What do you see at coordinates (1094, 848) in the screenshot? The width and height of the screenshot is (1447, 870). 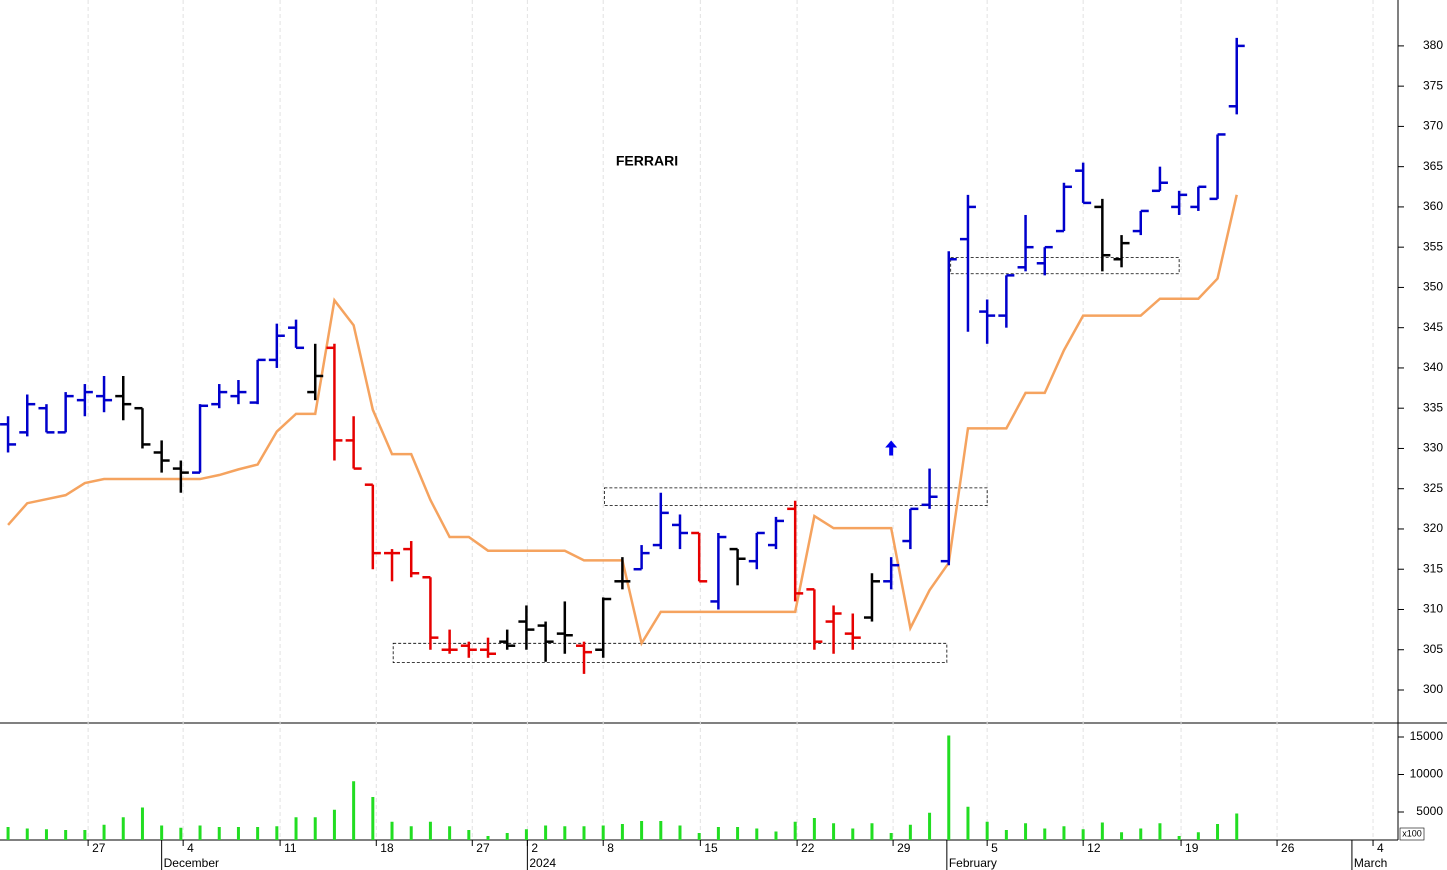 I see `x-tick-label: 12` at bounding box center [1094, 848].